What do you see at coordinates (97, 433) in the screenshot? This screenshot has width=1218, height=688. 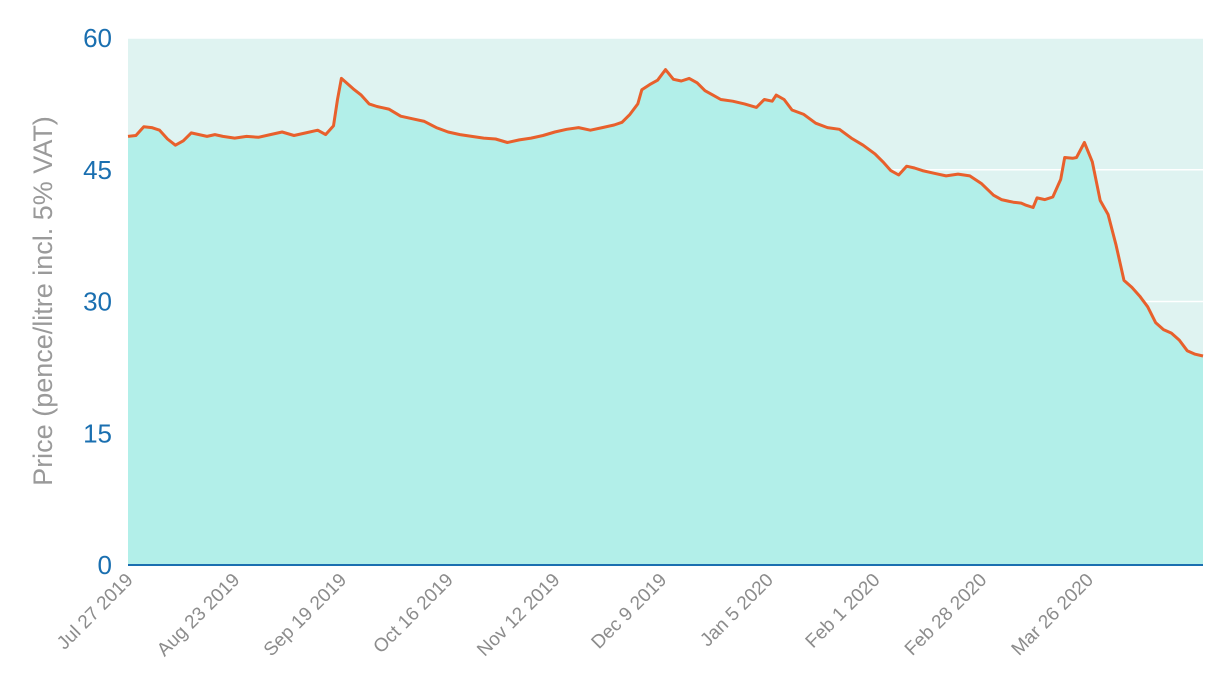 I see `y-tick-label: 15` at bounding box center [97, 433].